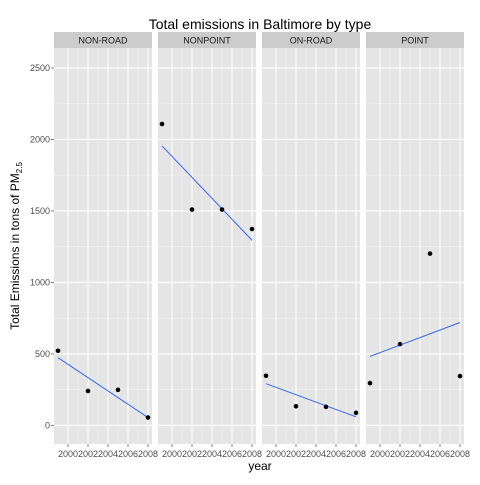 Image resolution: width=480 pixels, height=485 pixels. I want to click on facet-strip-label: NON-ROAD, so click(103, 41).